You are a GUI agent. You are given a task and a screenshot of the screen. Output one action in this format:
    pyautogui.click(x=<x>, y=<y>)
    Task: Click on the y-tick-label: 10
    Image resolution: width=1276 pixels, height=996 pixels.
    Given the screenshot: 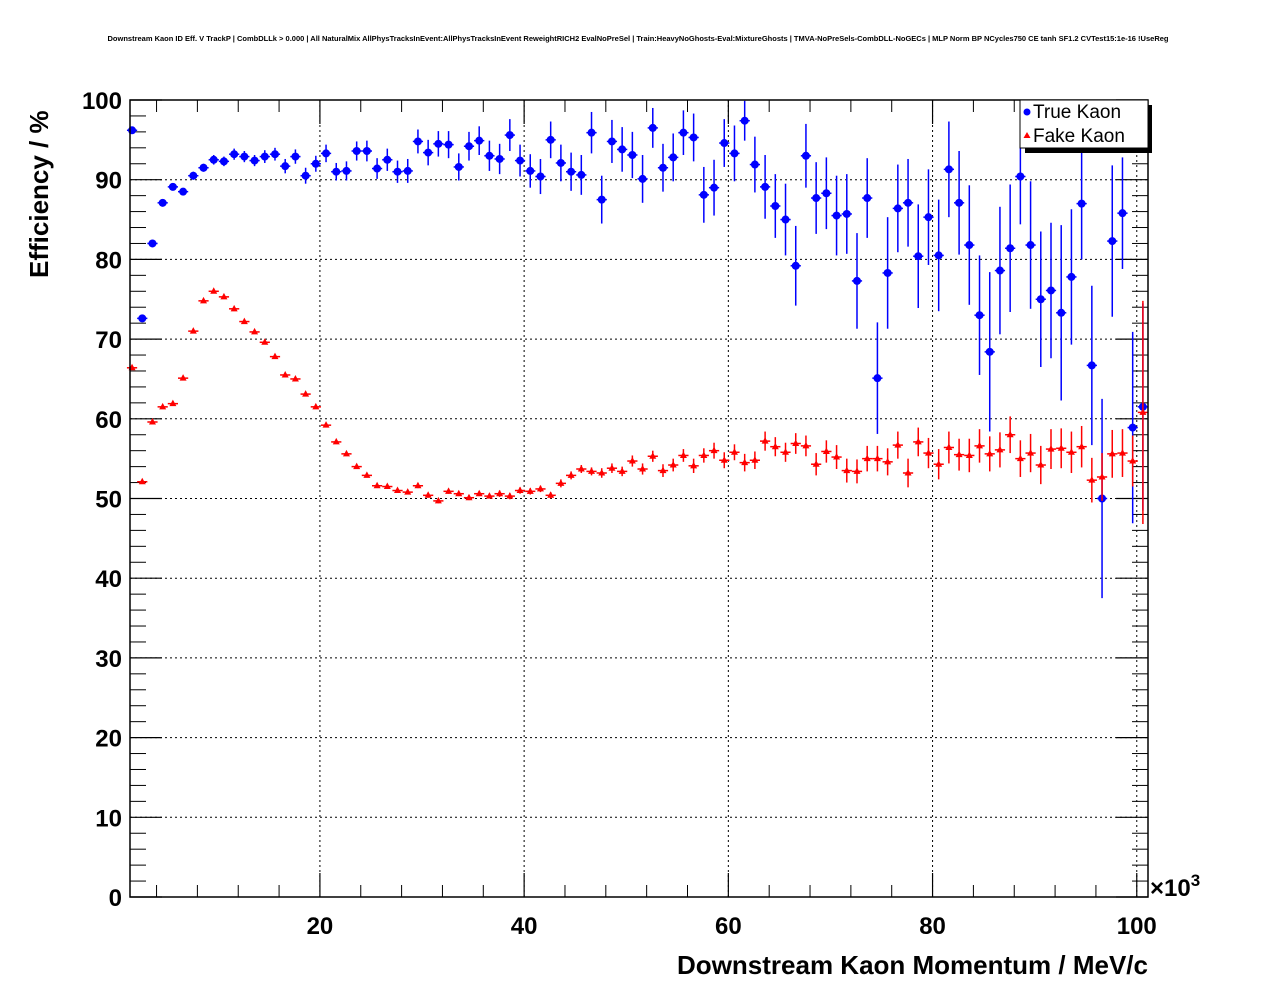 What is the action you would take?
    pyautogui.click(x=108, y=818)
    